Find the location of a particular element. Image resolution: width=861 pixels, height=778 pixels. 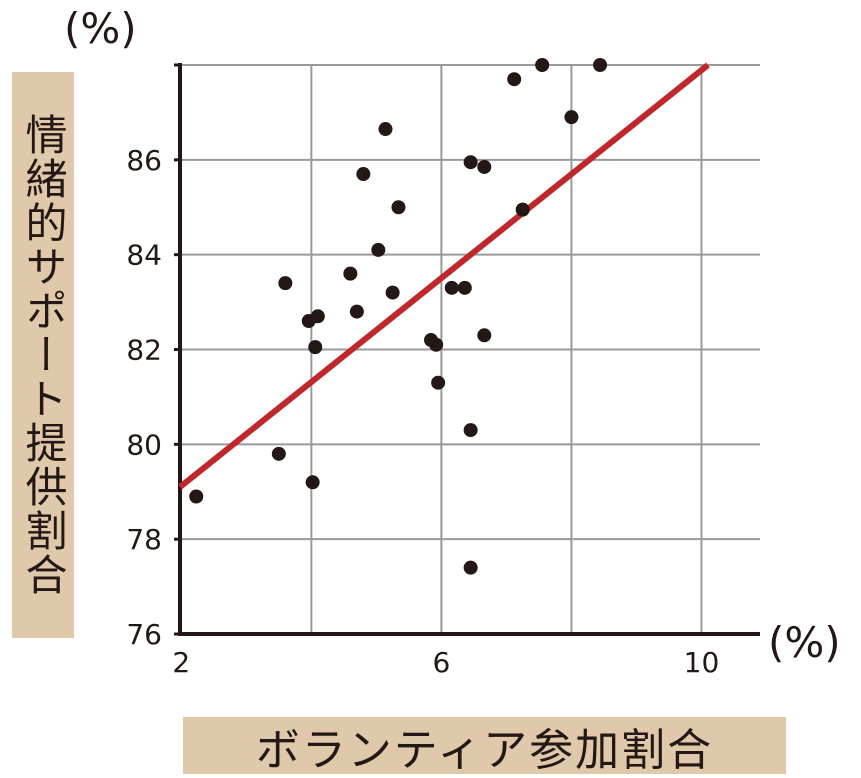

y-tick-label: 78 is located at coordinates (144, 539).